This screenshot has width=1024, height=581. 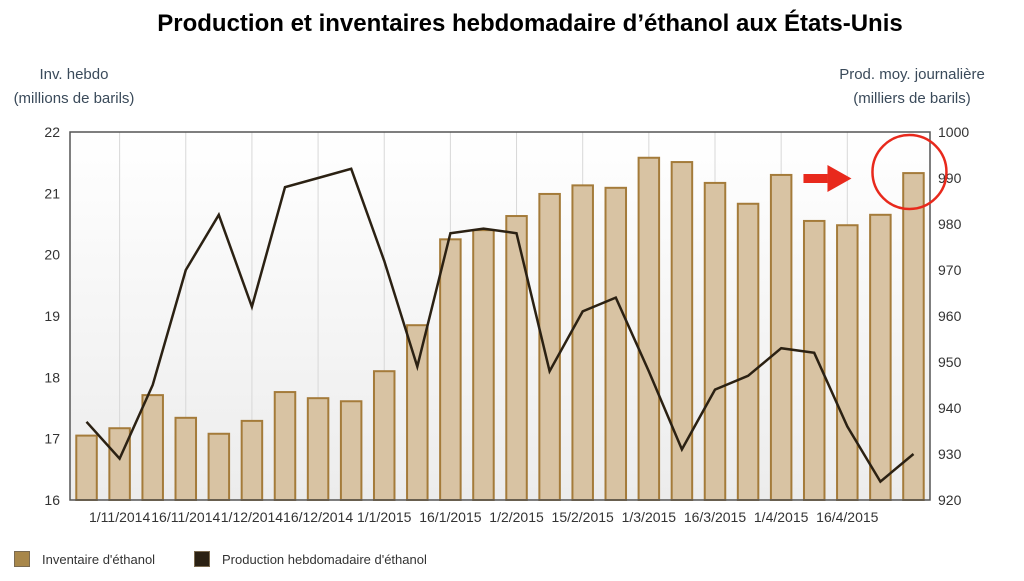 I want to click on legend-label-production: Production hebdomadaire d'éthanol, so click(x=324, y=559).